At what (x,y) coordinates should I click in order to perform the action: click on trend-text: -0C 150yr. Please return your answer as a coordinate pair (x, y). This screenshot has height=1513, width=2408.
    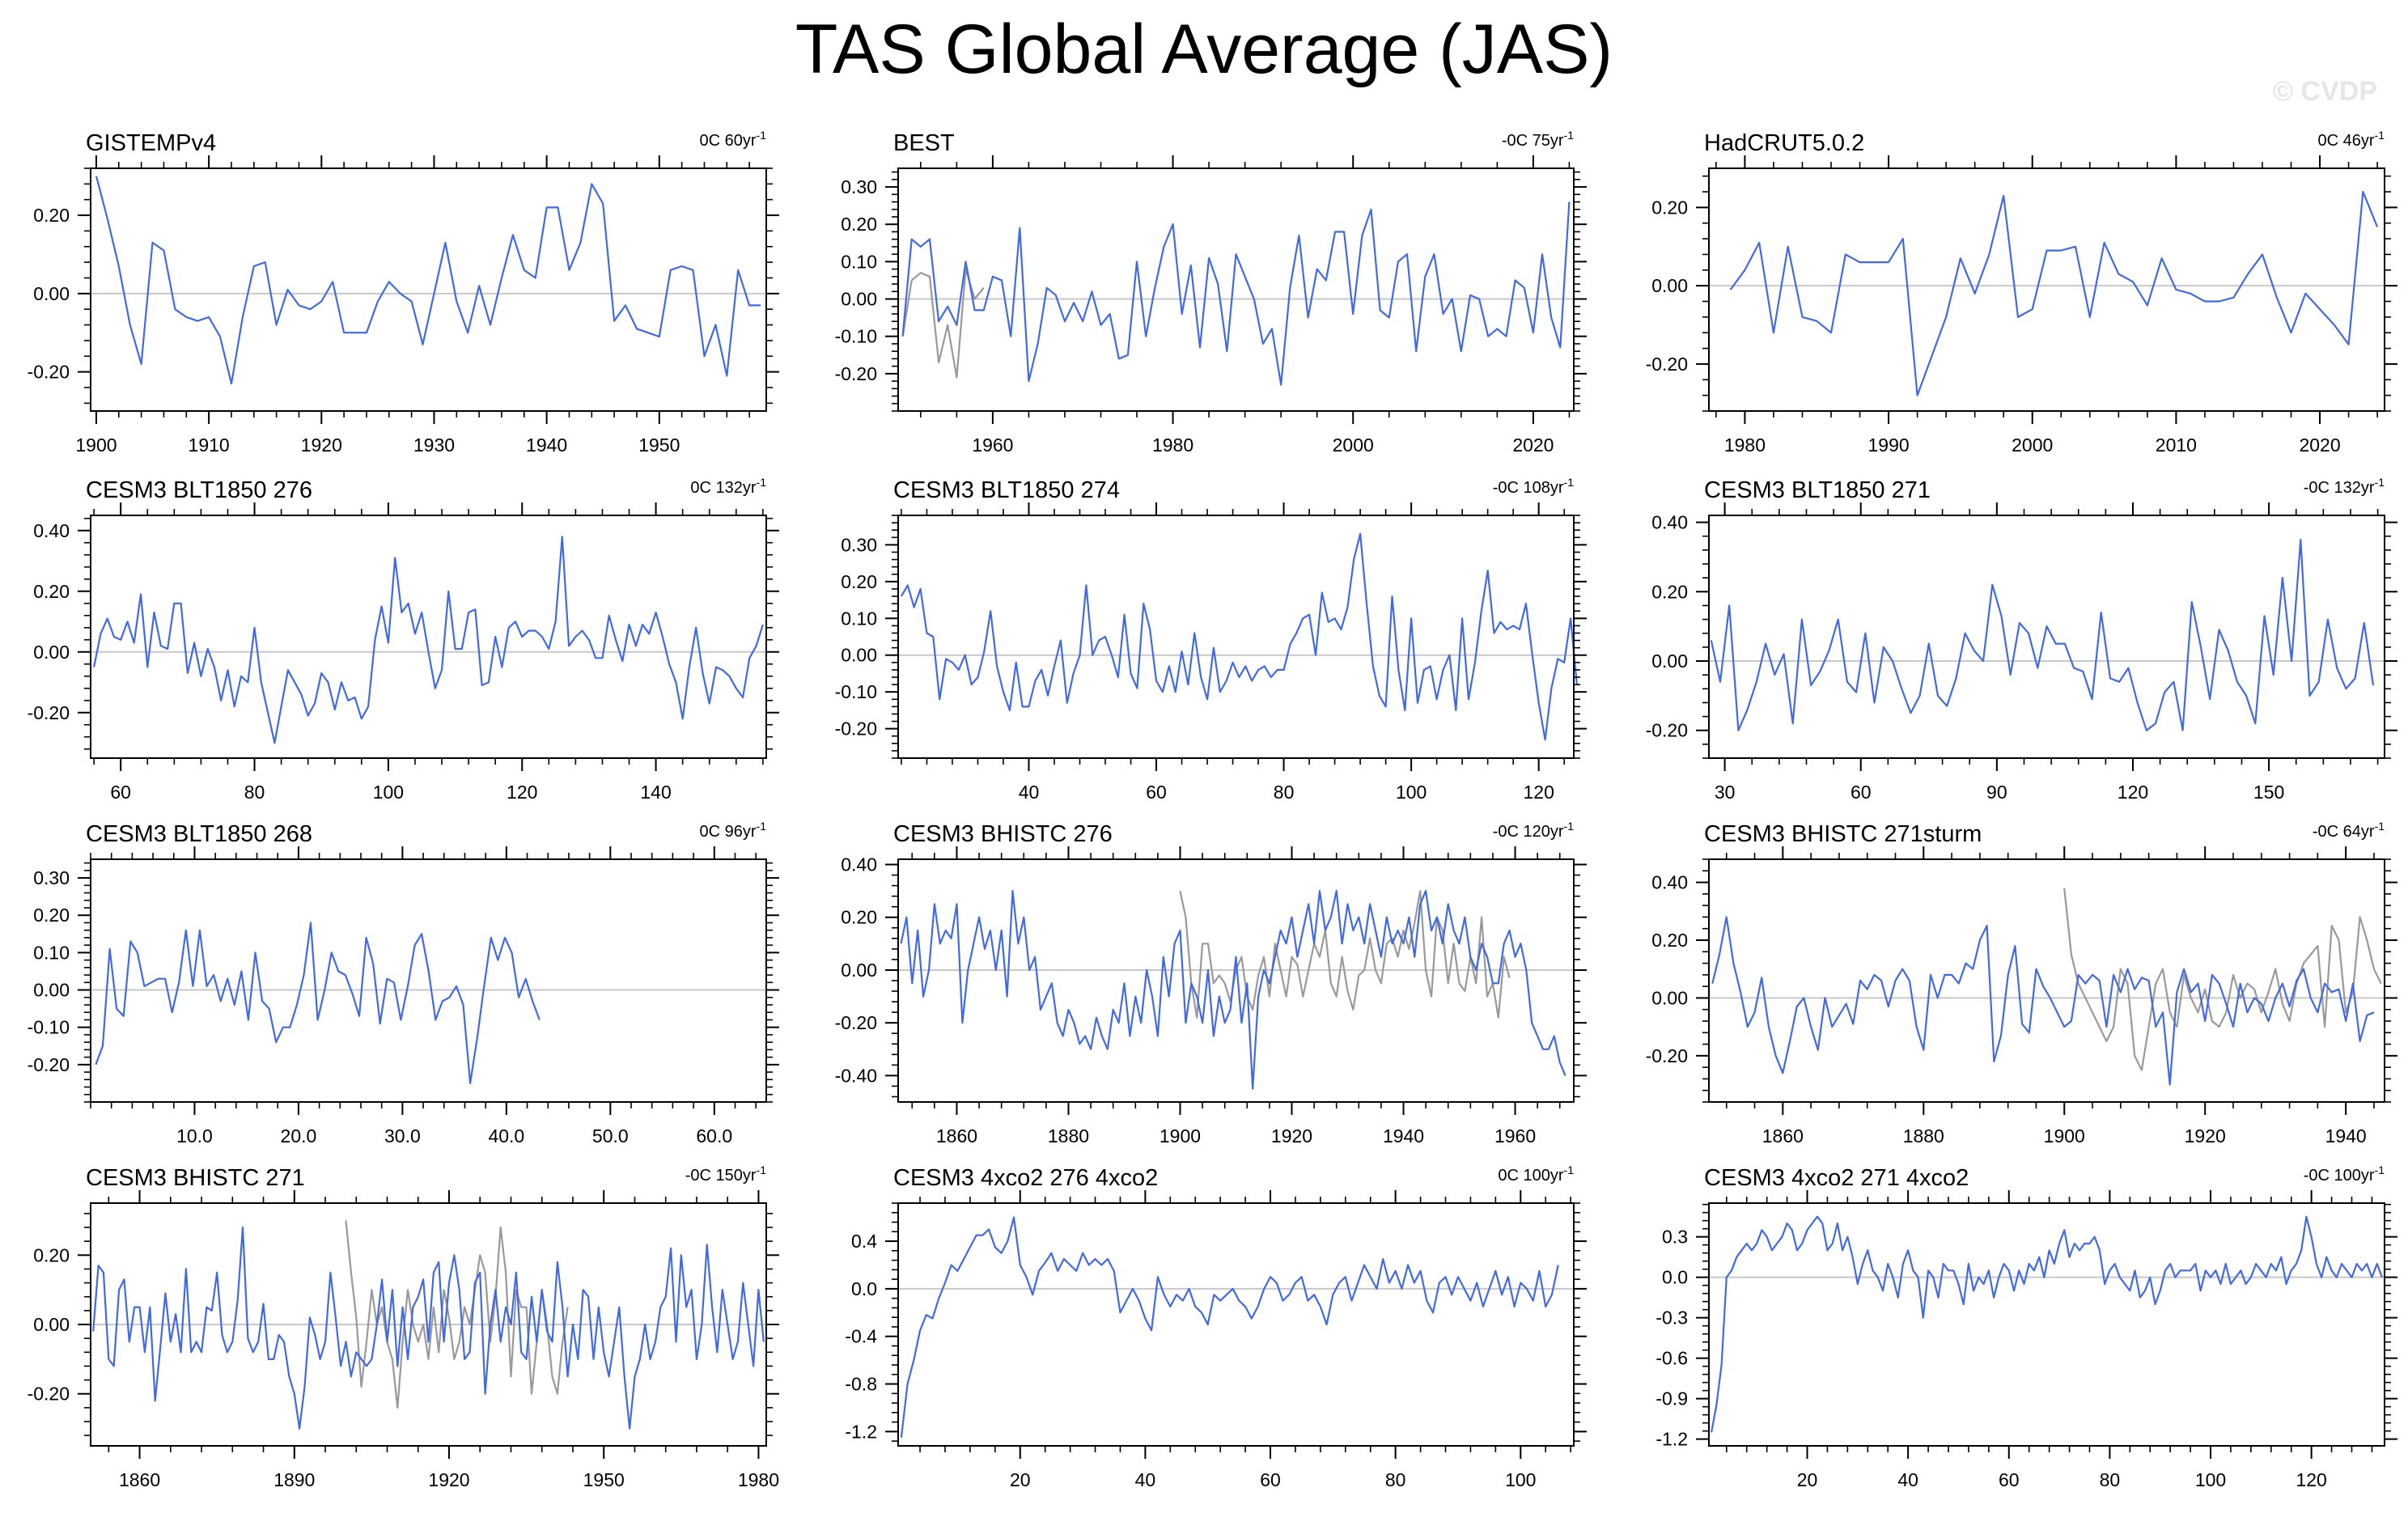
    Looking at the image, I should click on (721, 1176).